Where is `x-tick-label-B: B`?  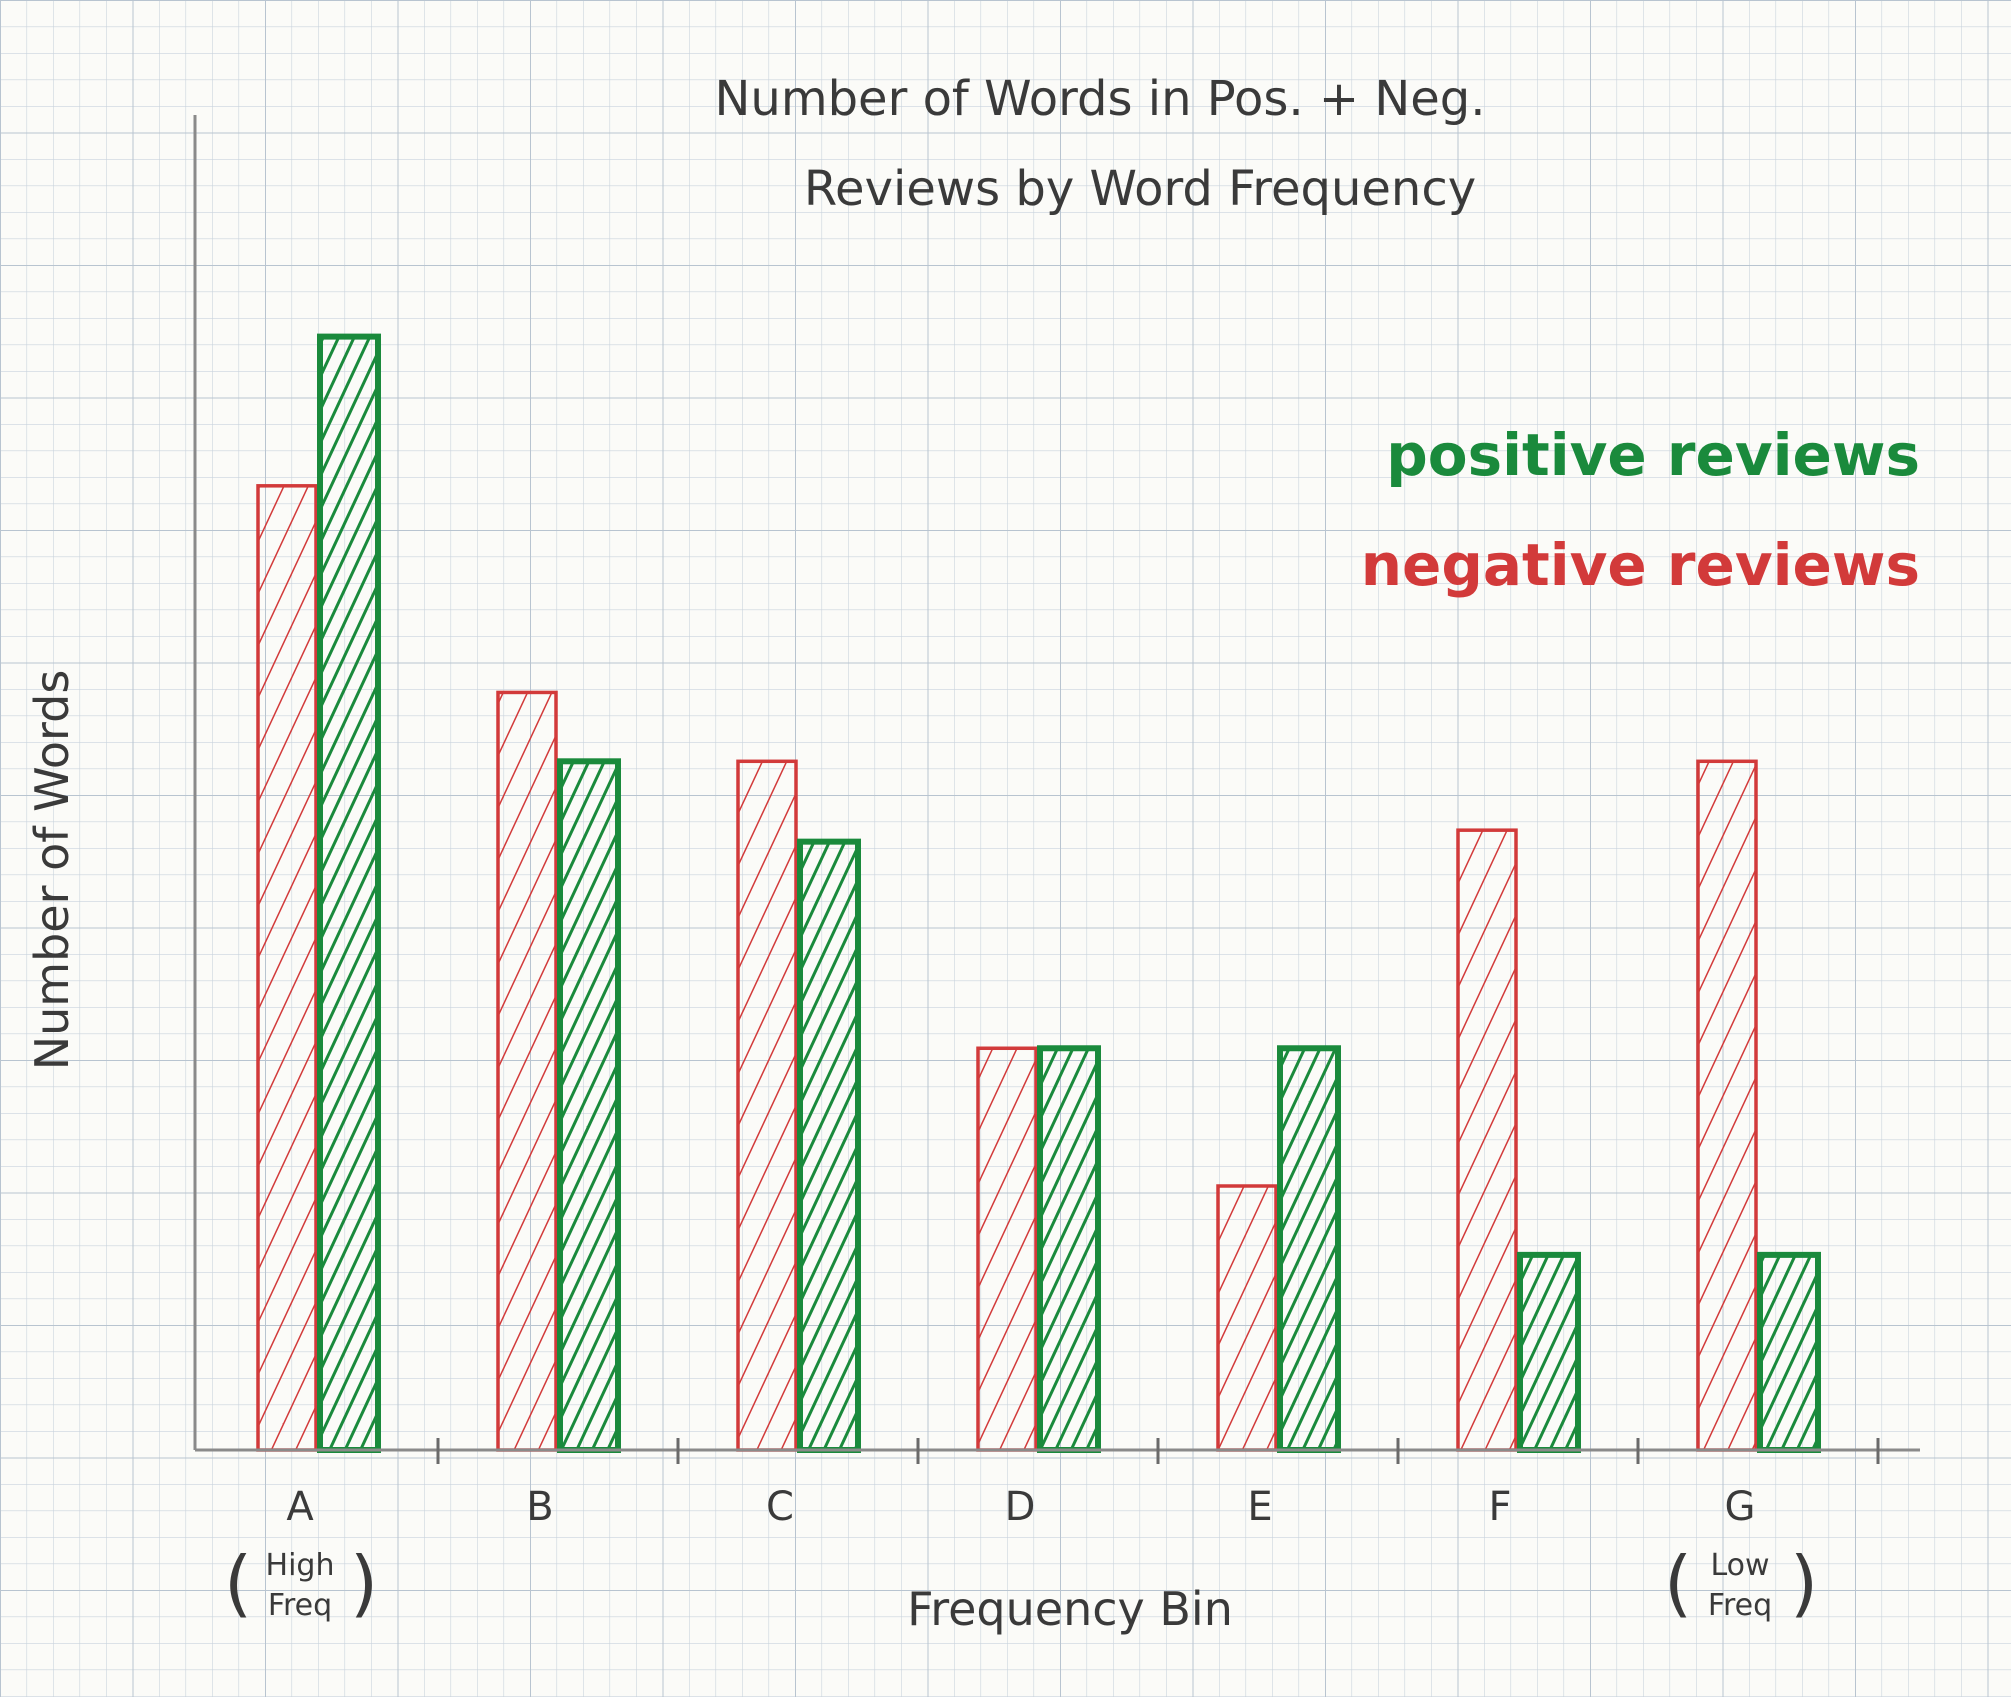 x-tick-label-B: B is located at coordinates (539, 1507).